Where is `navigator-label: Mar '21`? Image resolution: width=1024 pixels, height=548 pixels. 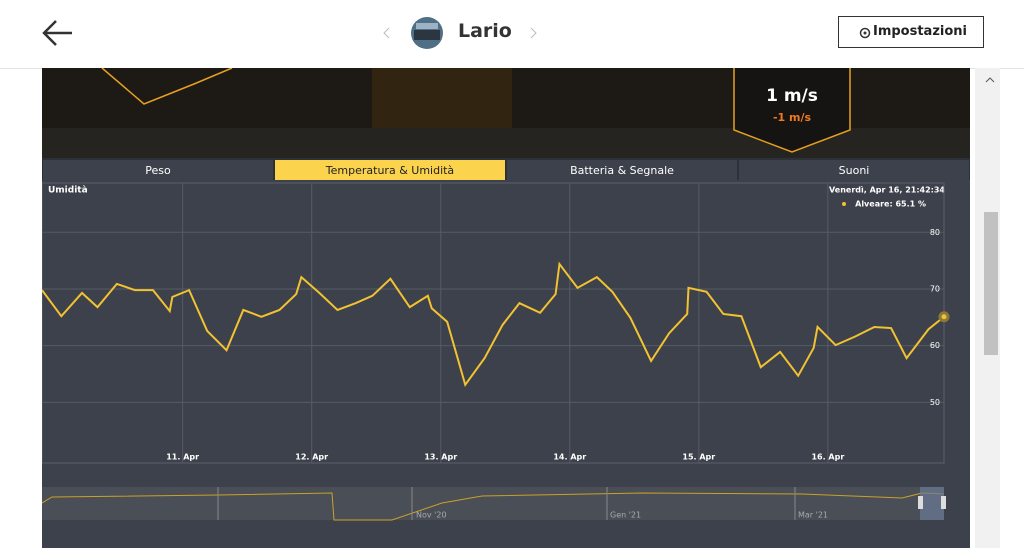
navigator-label: Mar '21 is located at coordinates (813, 515).